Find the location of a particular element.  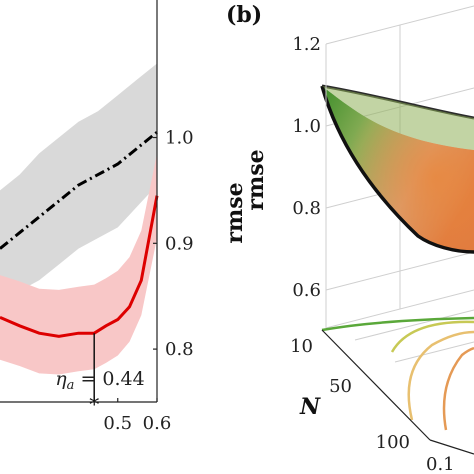

x-tick-0.1: 0.1 is located at coordinates (440, 464).